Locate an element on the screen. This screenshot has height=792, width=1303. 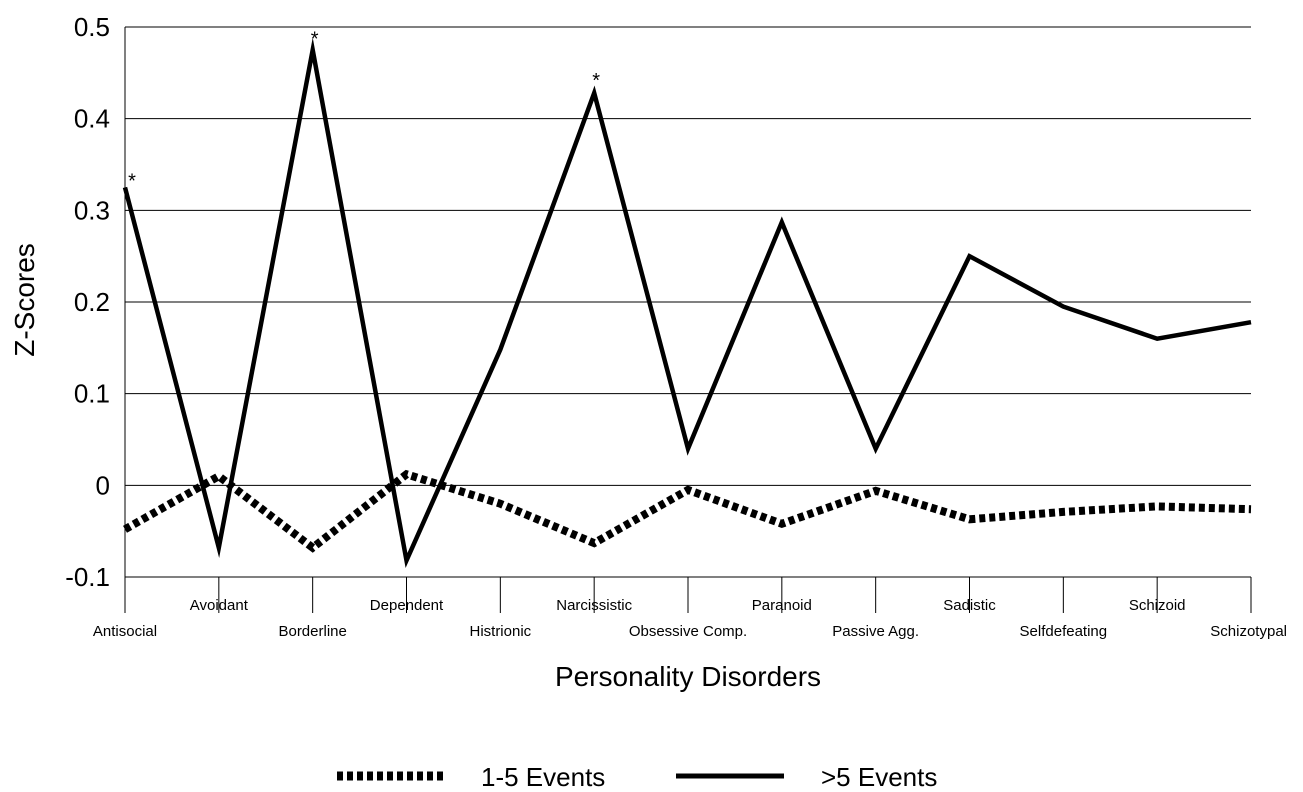
y-tick-label: -0.1 is located at coordinates (87, 577).